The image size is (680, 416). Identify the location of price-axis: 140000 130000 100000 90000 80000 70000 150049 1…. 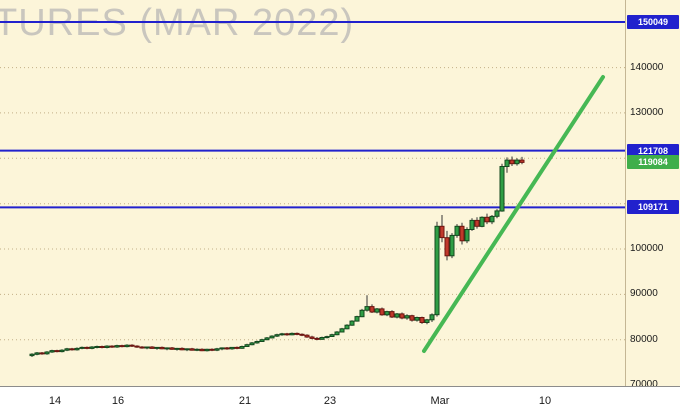
(652, 195).